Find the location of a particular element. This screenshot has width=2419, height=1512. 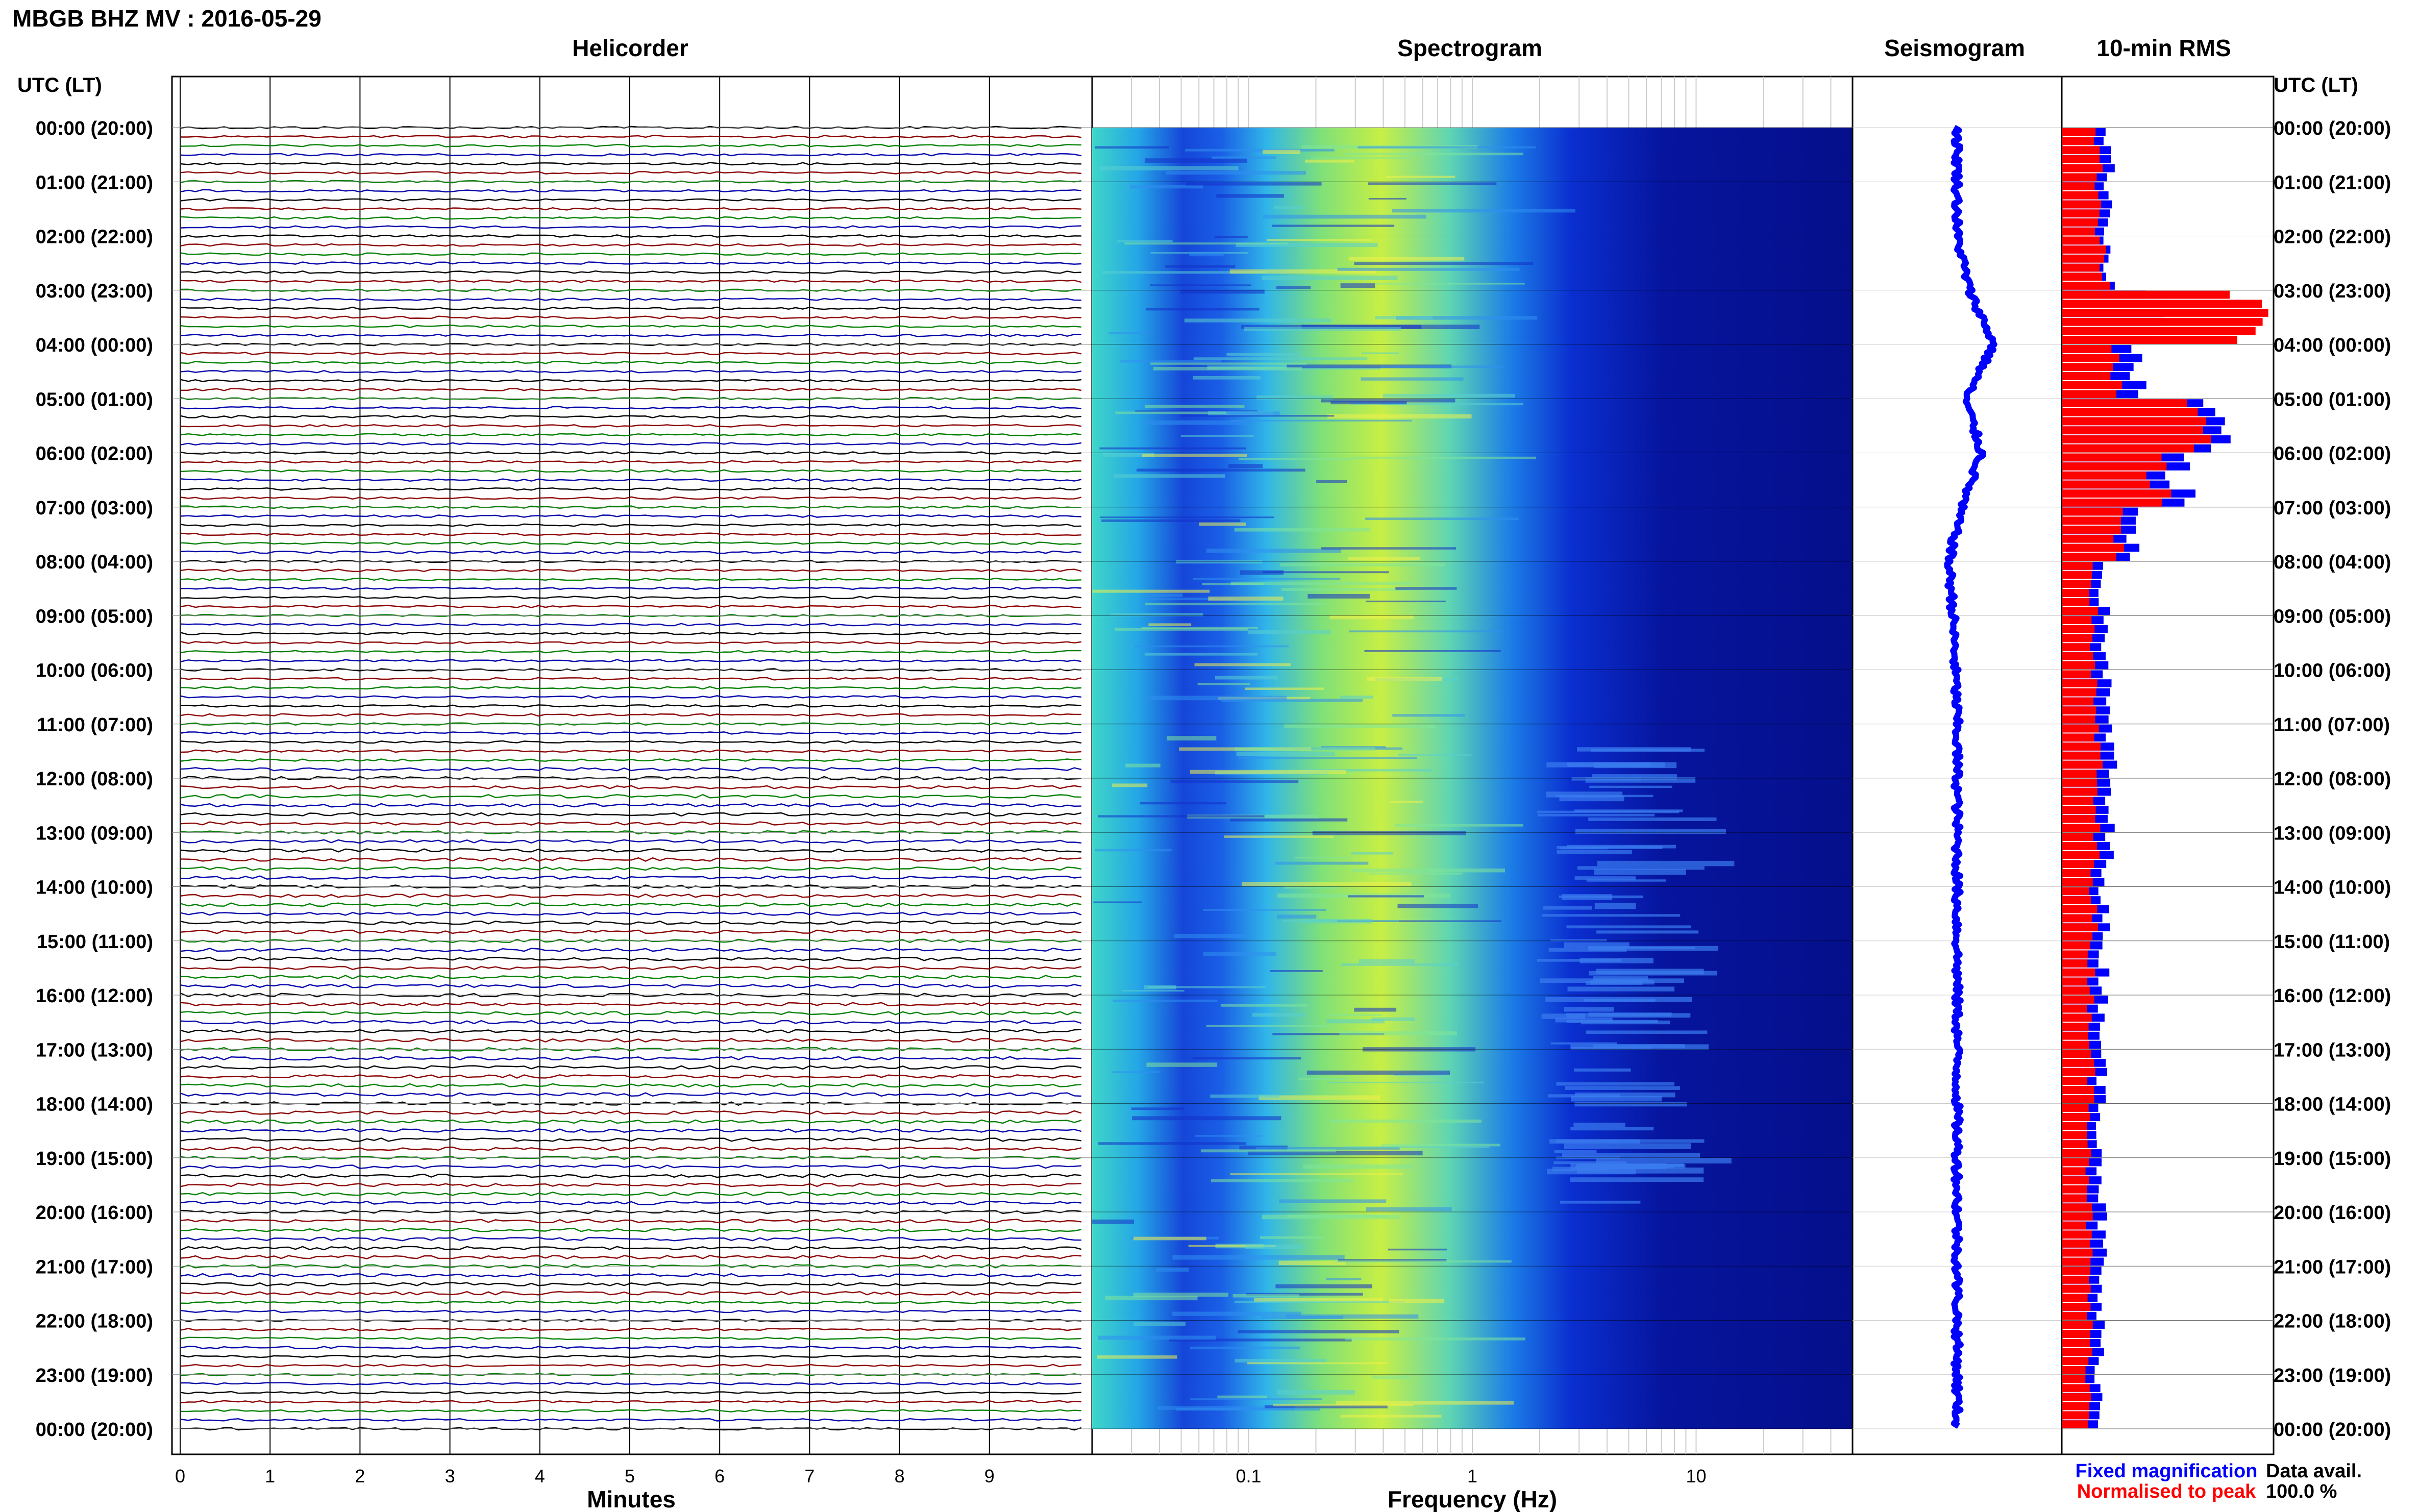

time-label-right: 20:00 (16:00) is located at coordinates (2332, 1213).